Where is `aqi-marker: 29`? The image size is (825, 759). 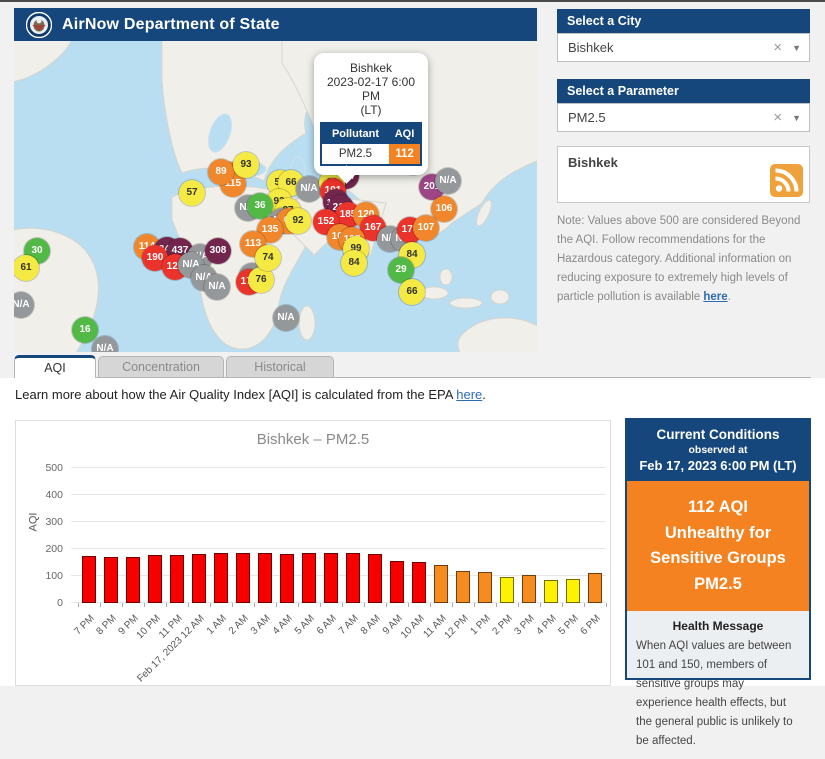 aqi-marker: 29 is located at coordinates (401, 270).